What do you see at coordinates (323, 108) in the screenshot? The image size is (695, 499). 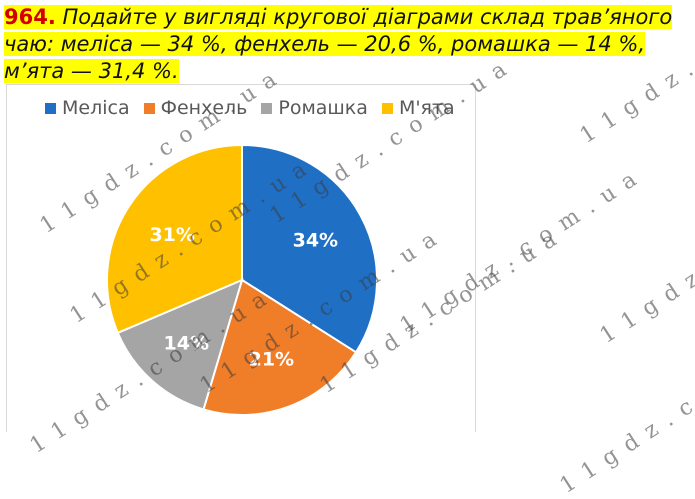 I see `legend-label-3: Ромашка` at bounding box center [323, 108].